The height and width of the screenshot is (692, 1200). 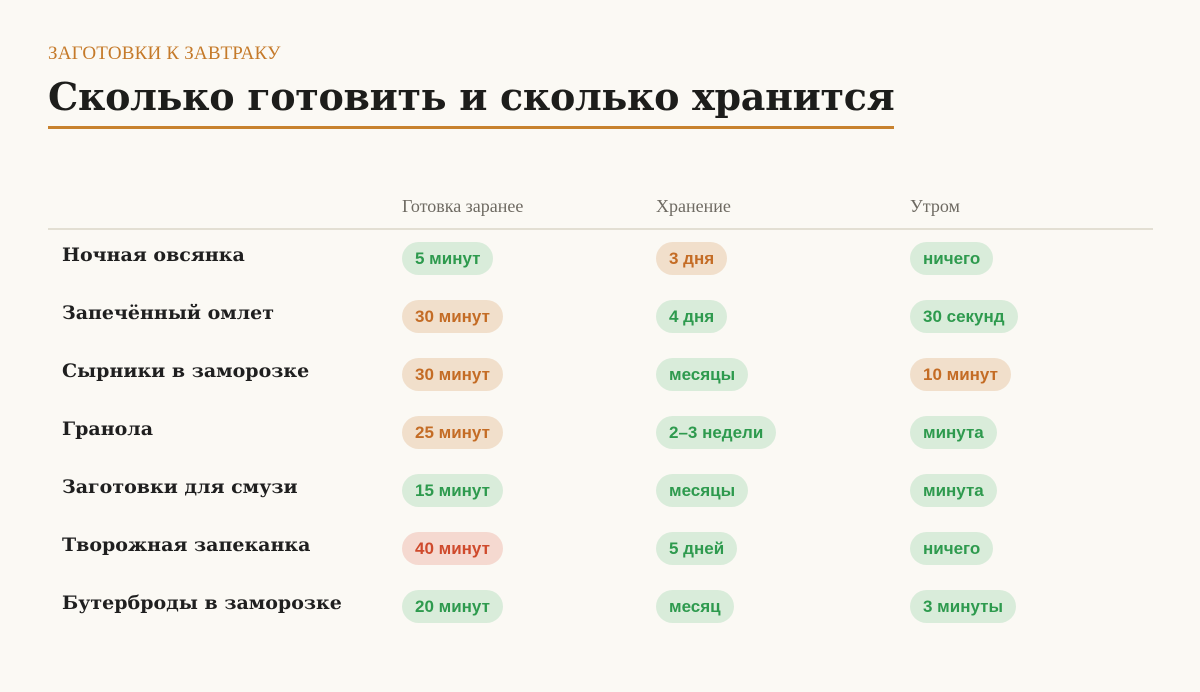 I want to click on row-dish-name: Творожная запеканка, so click(x=186, y=545).